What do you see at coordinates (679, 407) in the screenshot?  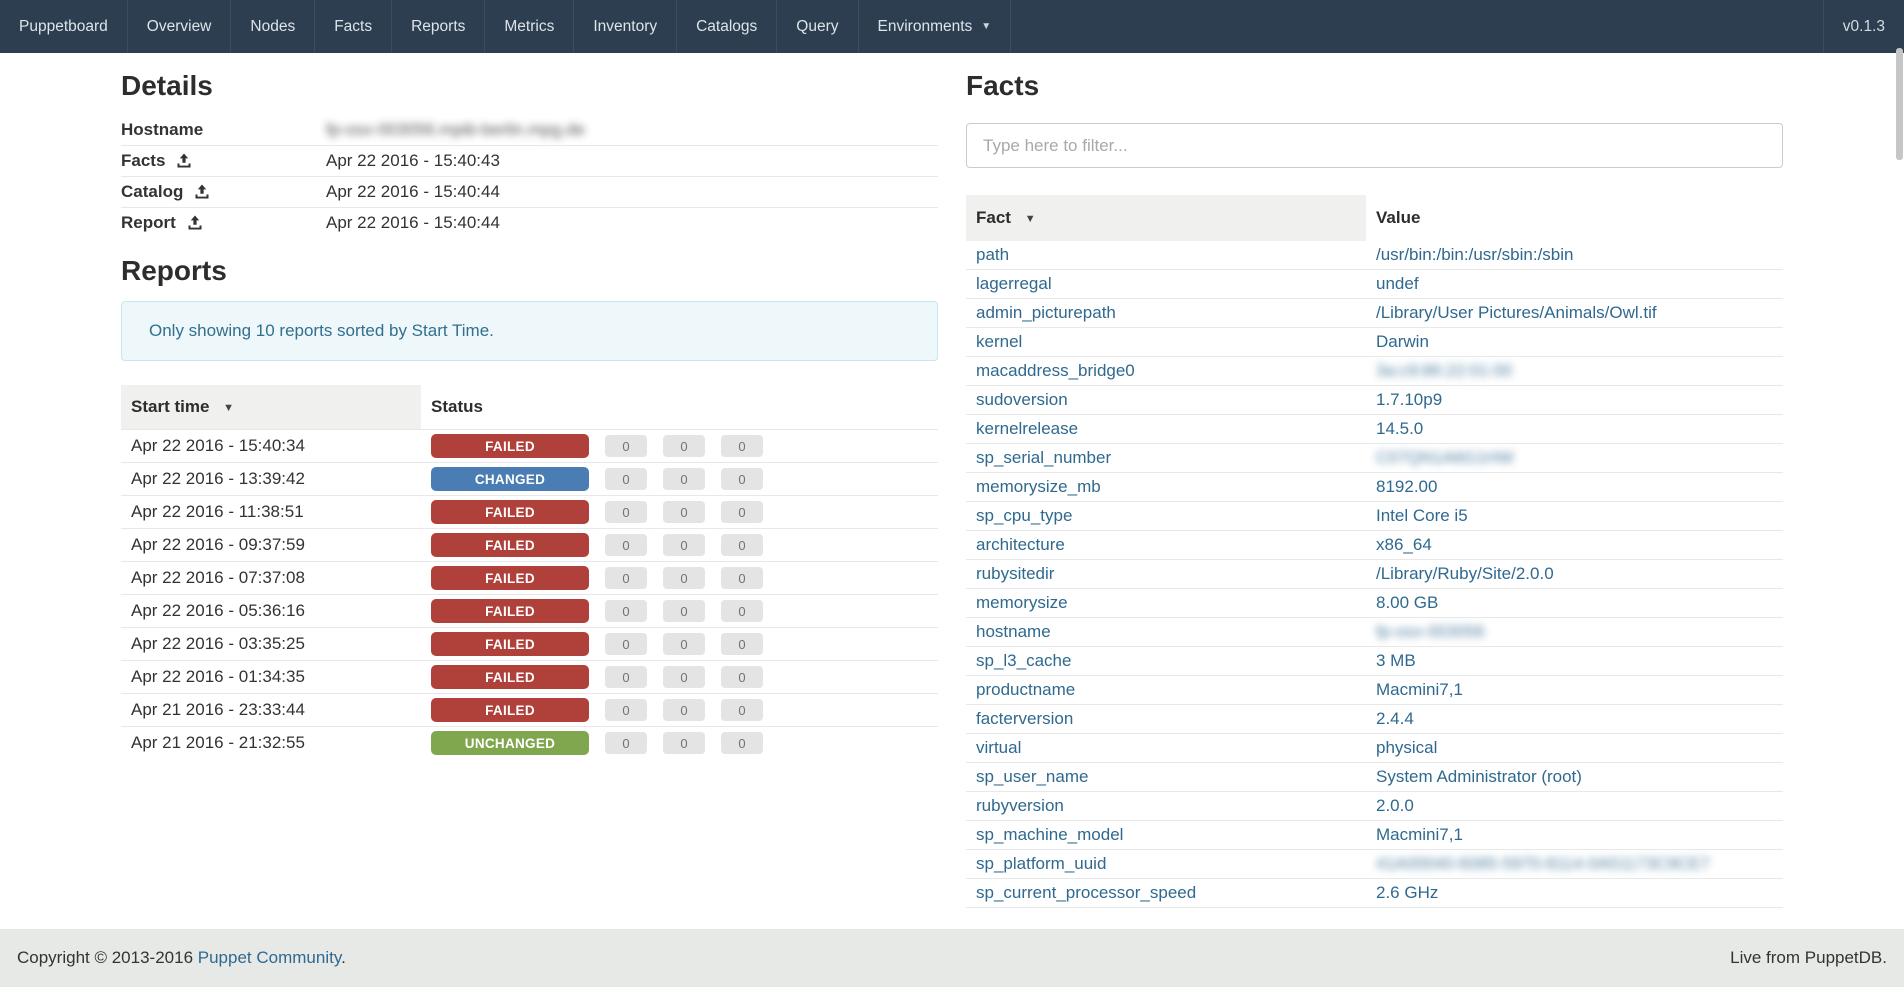 I see `column-header-status: Status` at bounding box center [679, 407].